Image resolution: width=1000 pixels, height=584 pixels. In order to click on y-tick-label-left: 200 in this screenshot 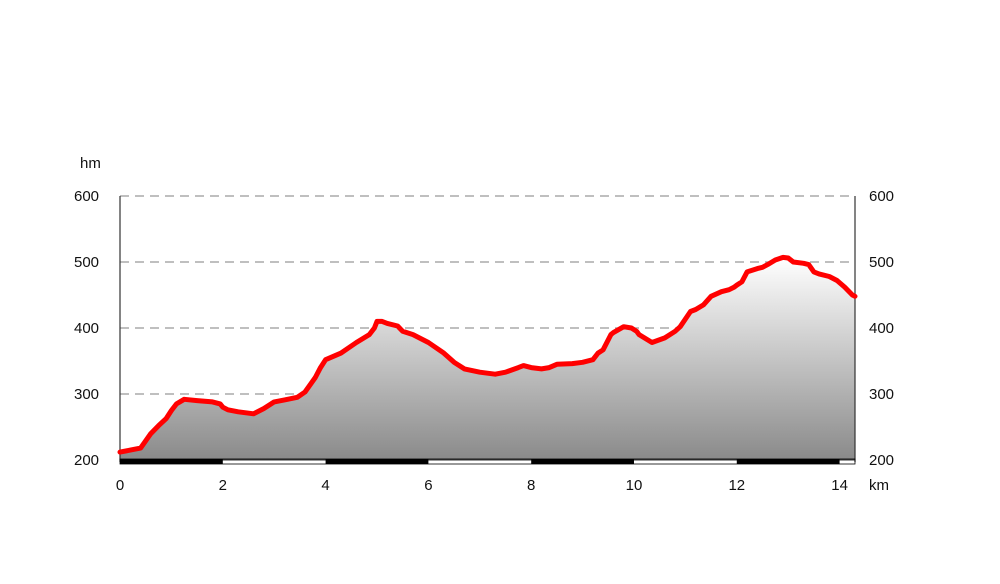, I will do `click(86, 460)`.